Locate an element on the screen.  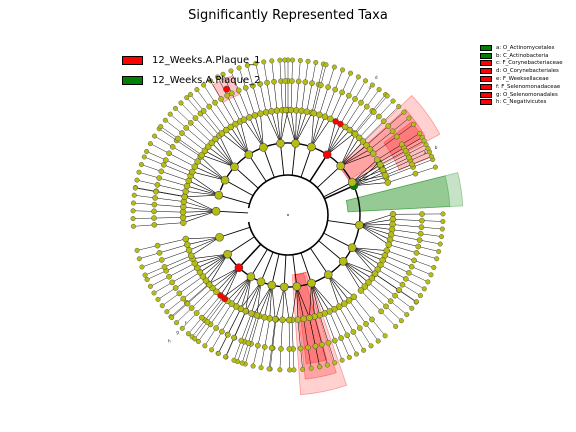
taxa-legend-h: h: C_Negativicutes is located at coordinates (521, 103).